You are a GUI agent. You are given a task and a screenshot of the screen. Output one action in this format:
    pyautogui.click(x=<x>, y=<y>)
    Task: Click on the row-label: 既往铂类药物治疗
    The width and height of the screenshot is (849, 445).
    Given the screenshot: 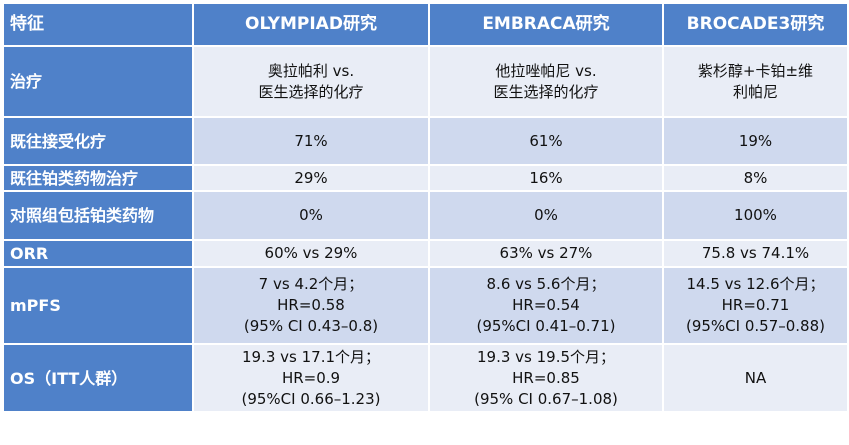 What is the action you would take?
    pyautogui.click(x=98, y=178)
    